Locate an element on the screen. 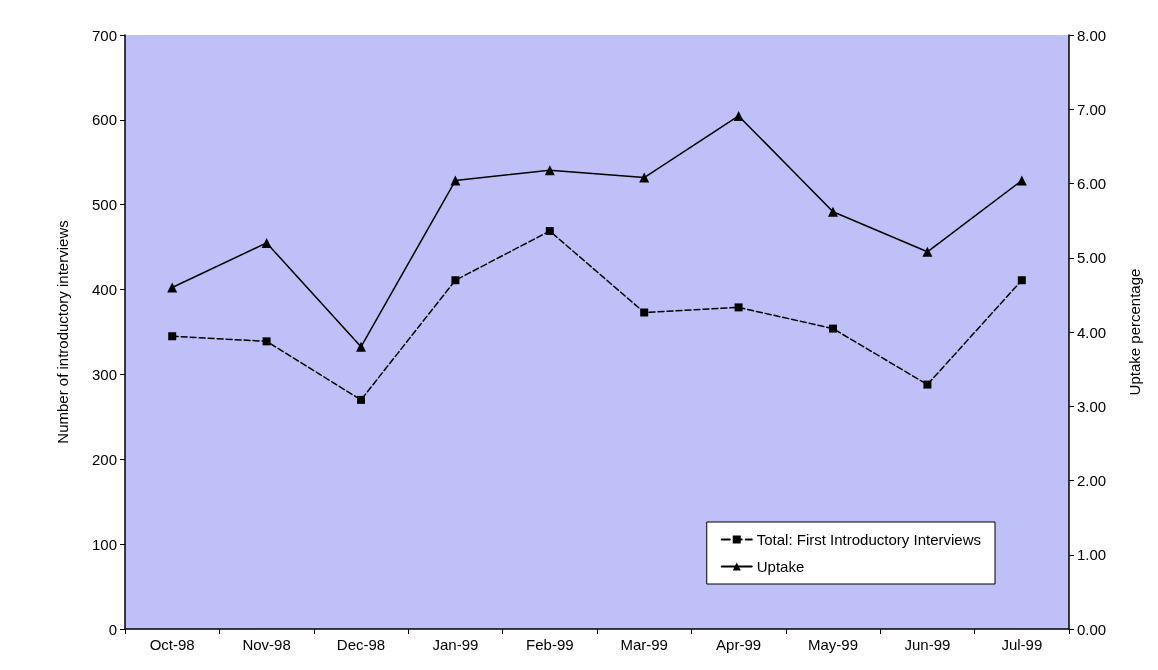 The image size is (1158, 670). y-axis-title: Number of introductory interviews is located at coordinates (62, 332).